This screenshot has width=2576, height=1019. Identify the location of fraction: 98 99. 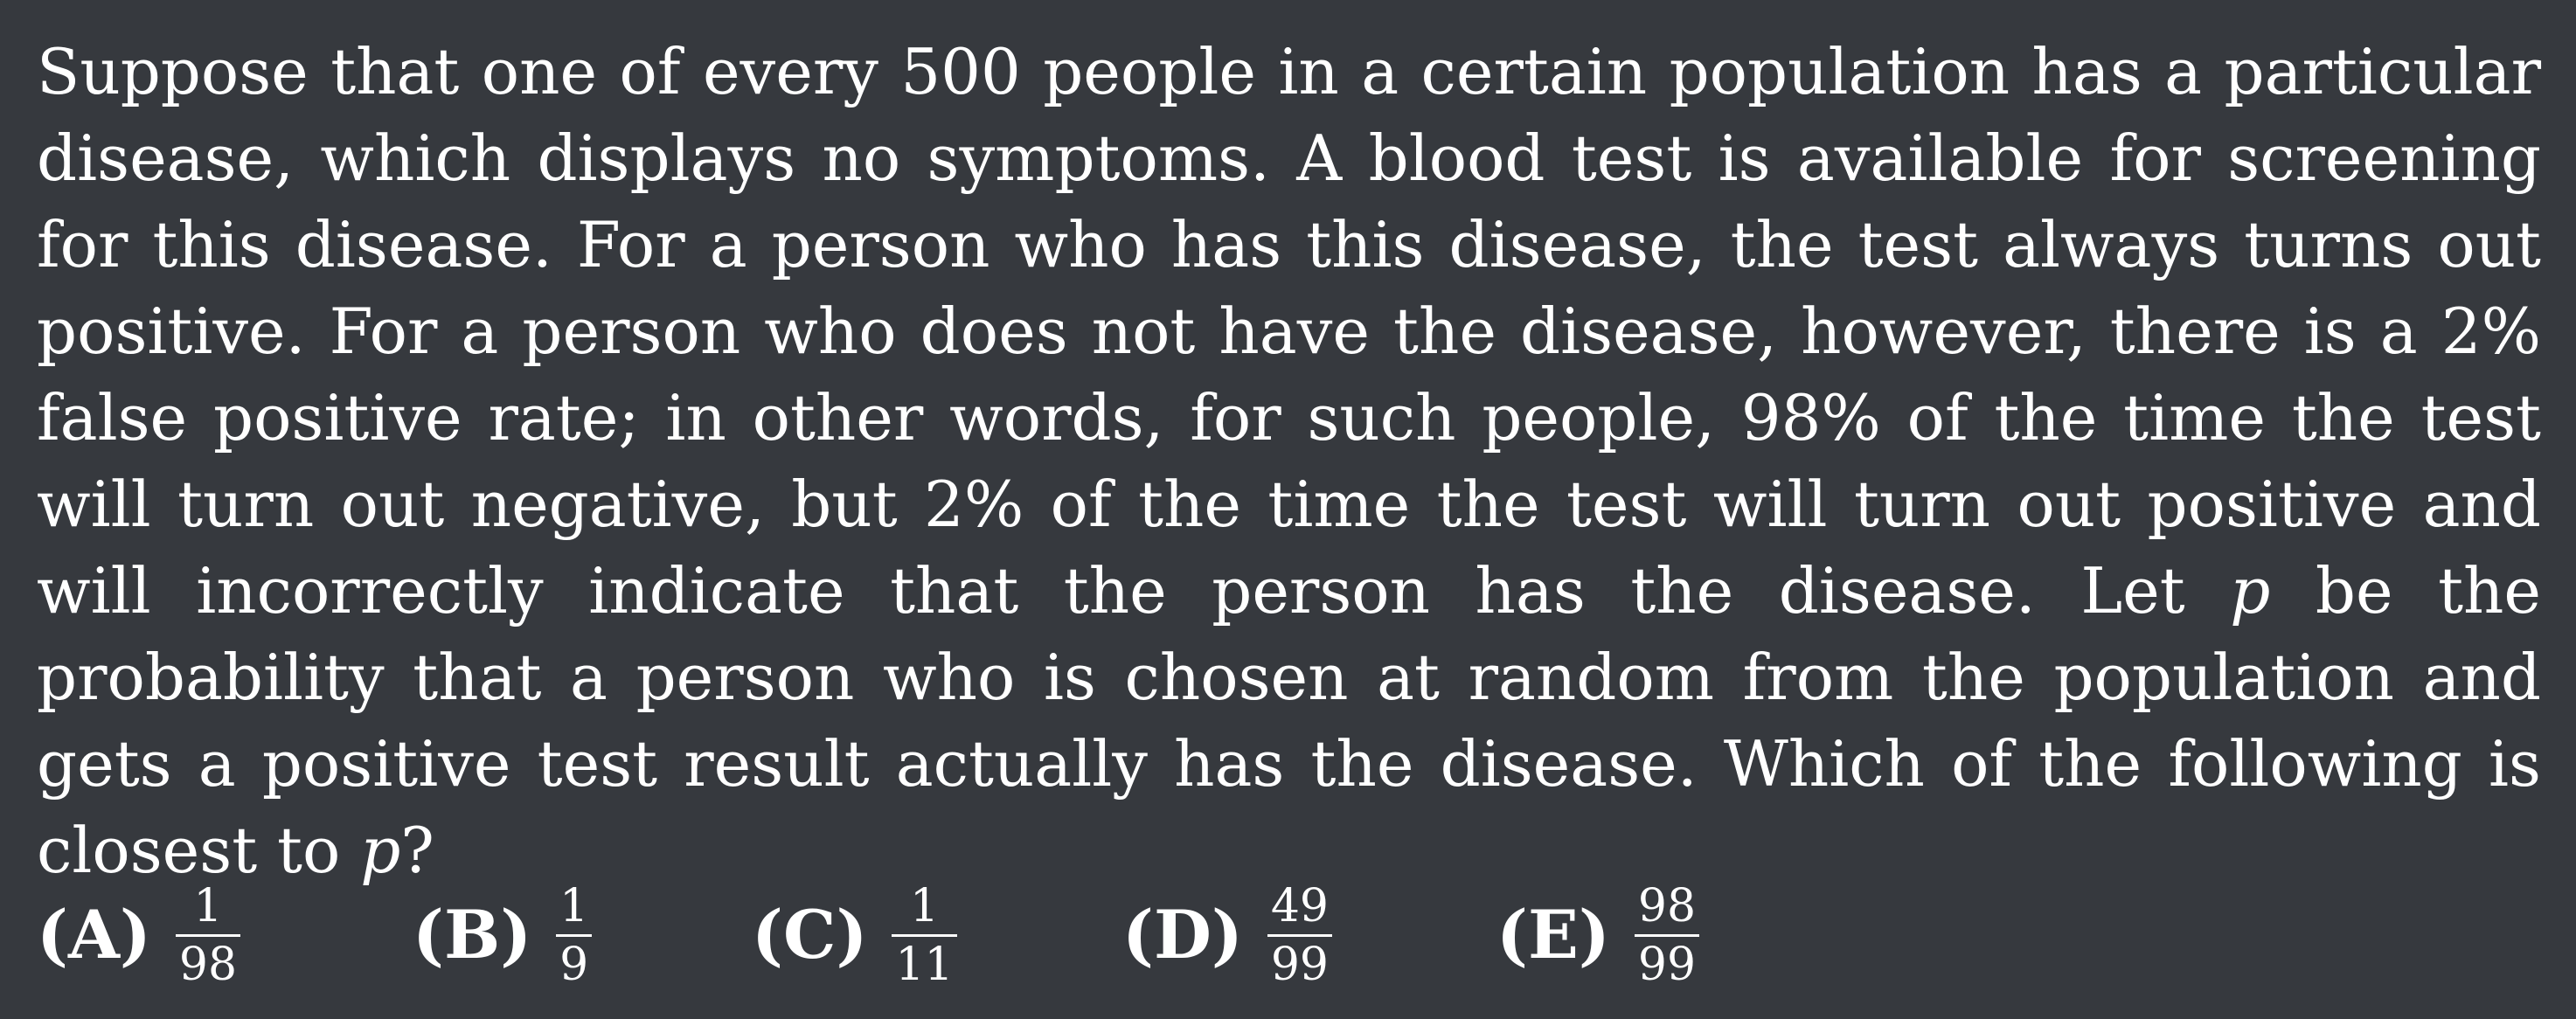
(1667, 935).